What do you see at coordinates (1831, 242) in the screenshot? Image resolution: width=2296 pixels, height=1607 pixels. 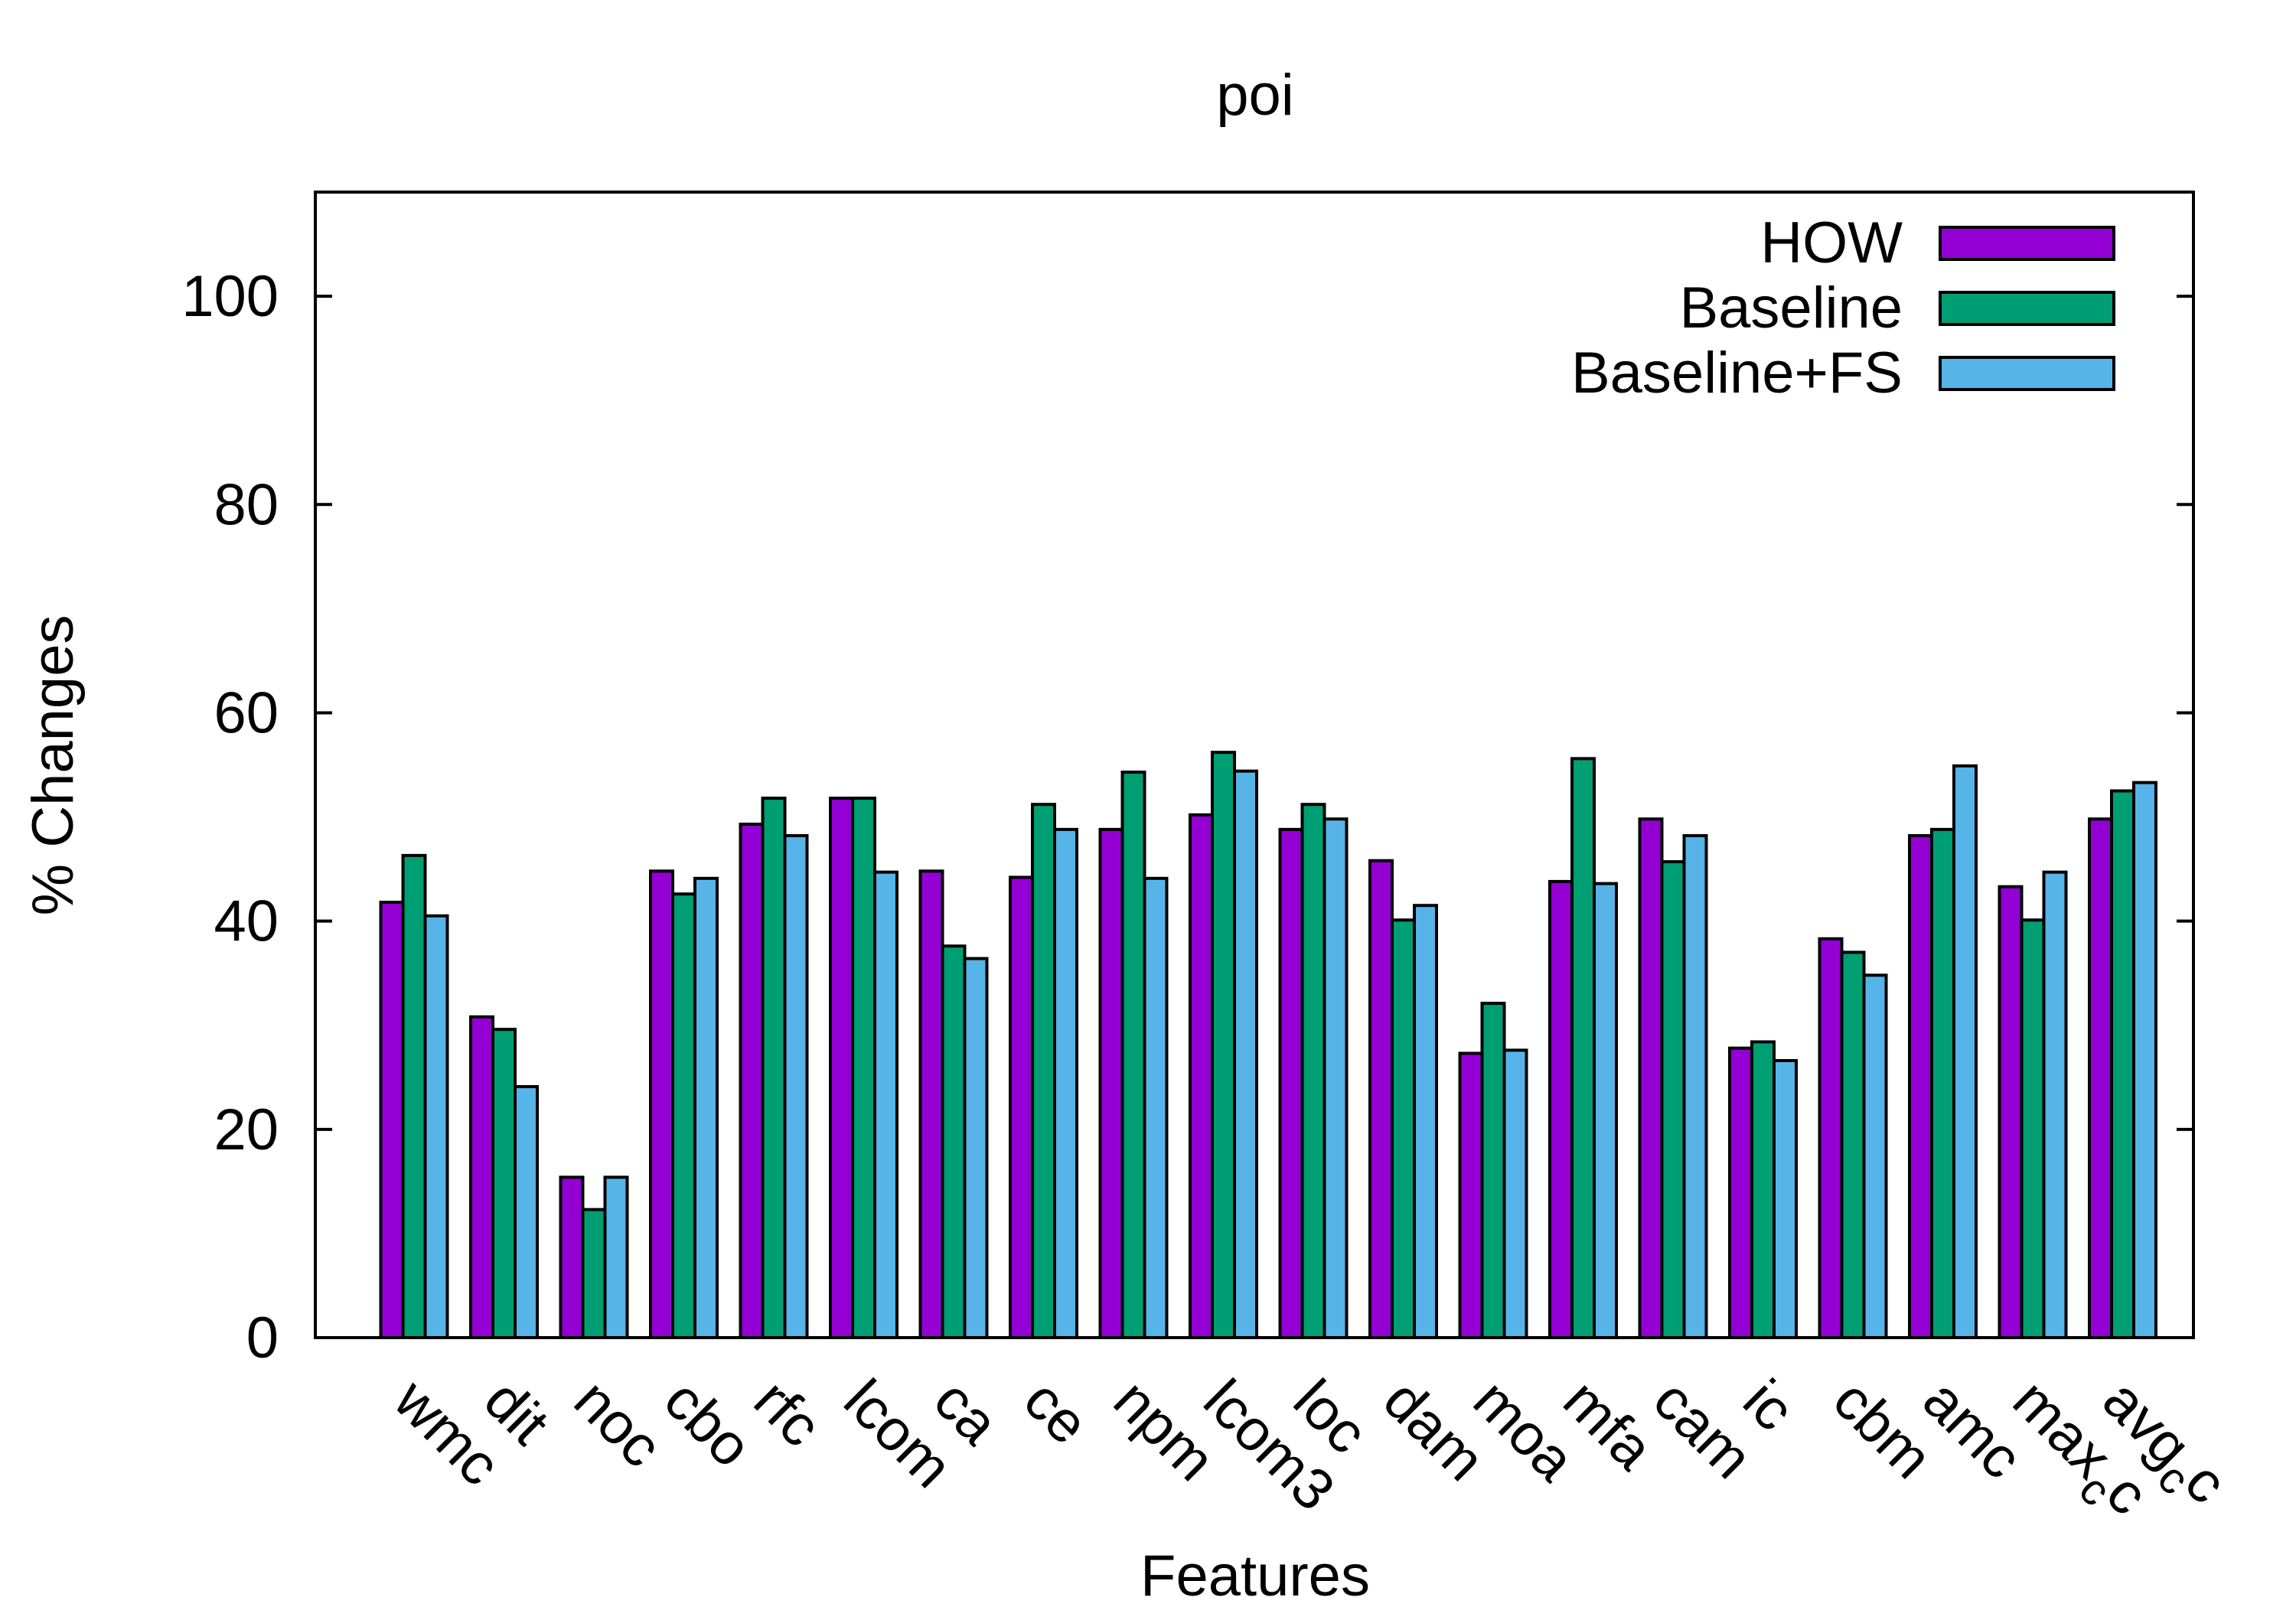 I see `legend-label: HOW` at bounding box center [1831, 242].